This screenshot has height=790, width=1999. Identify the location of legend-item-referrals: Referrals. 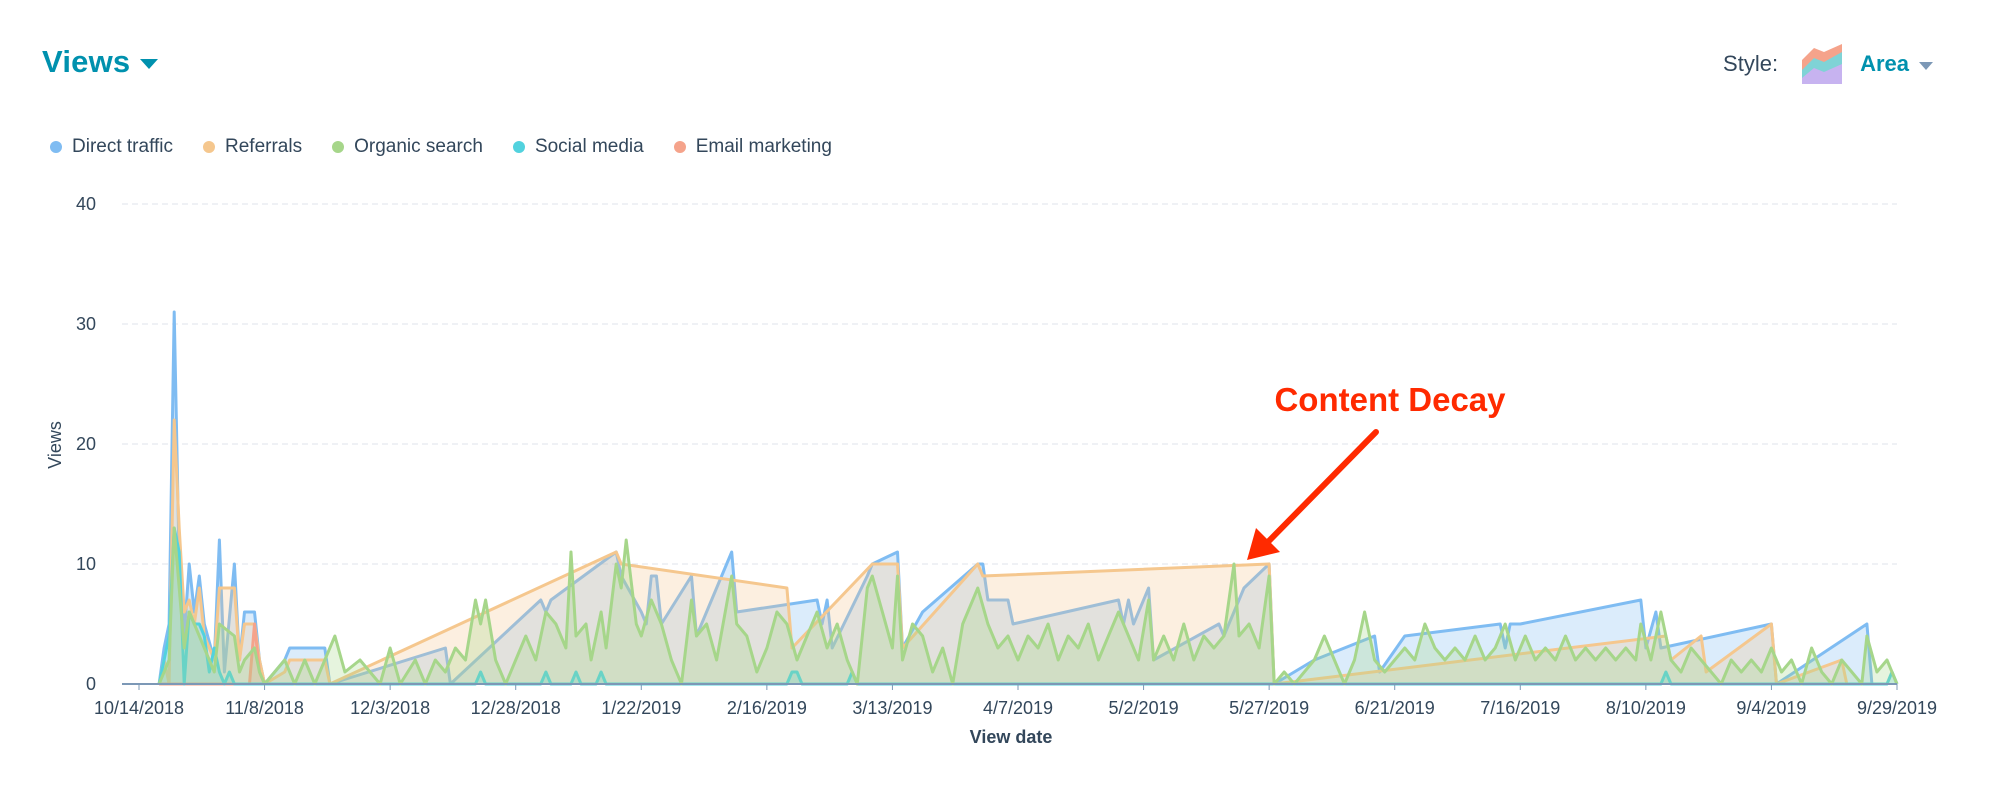
(252, 147).